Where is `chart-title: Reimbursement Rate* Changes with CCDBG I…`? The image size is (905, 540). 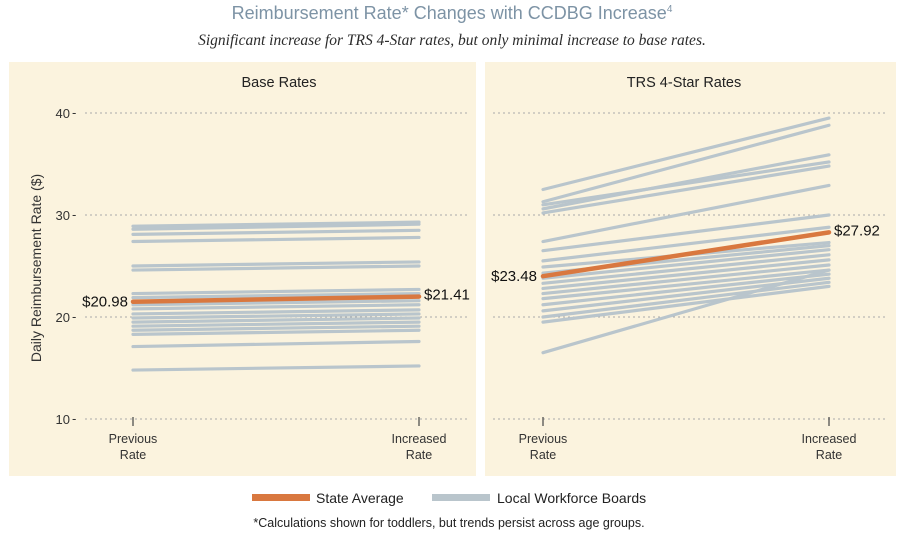
chart-title: Reimbursement Rate* Changes with CCDBG I… is located at coordinates (452, 13).